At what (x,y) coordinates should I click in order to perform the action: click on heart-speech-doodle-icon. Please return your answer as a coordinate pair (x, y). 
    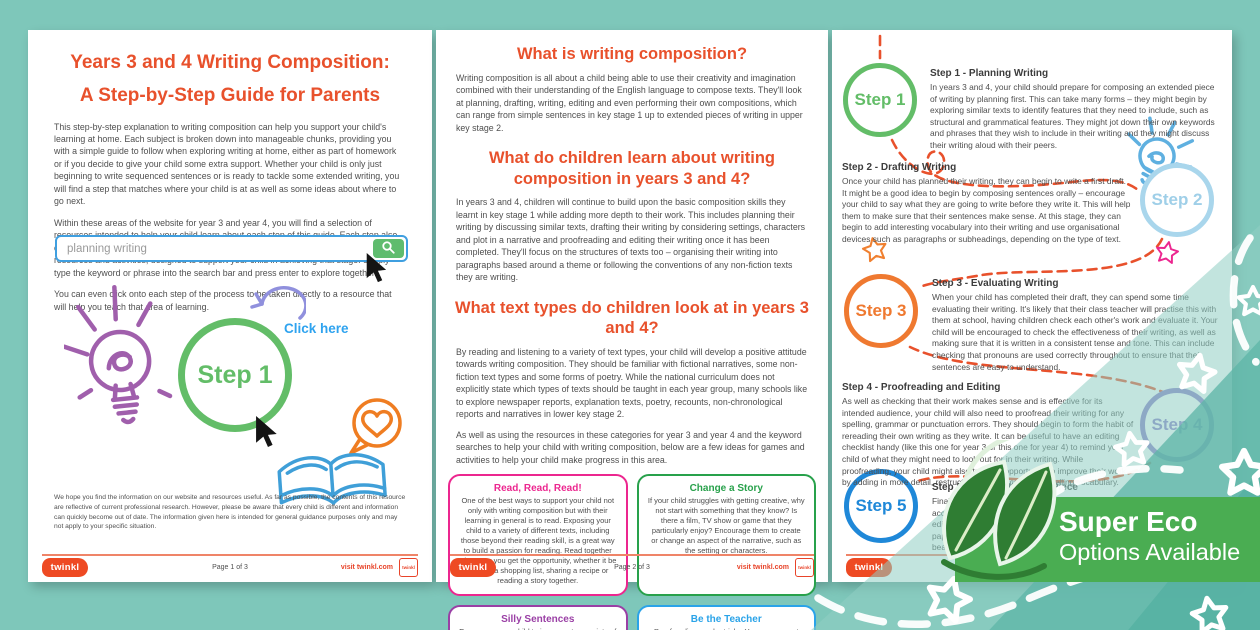
    Looking at the image, I should click on (375, 426).